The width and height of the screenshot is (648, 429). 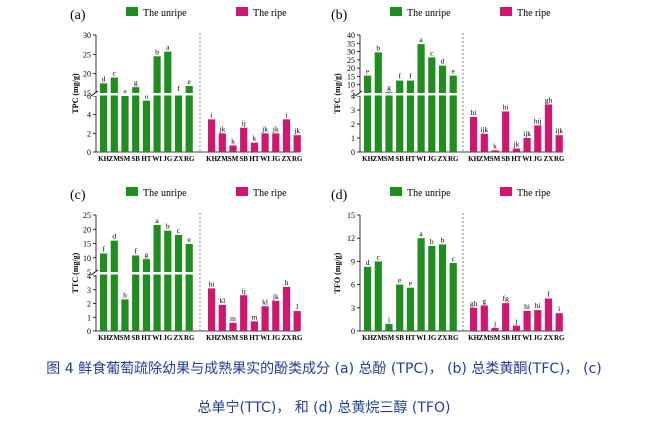 I want to click on unripe-x-tick-label: SB, so click(x=399, y=159).